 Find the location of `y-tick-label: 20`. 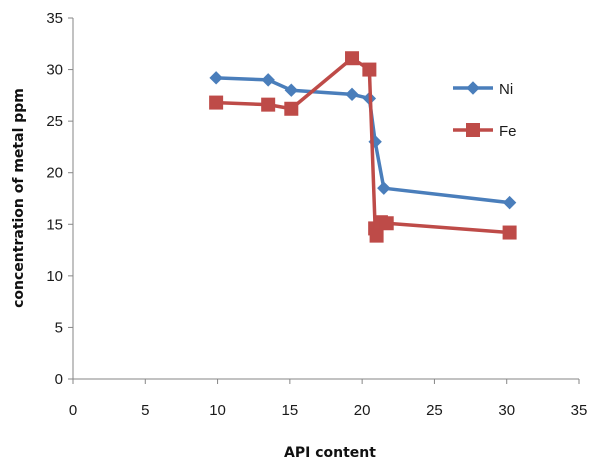

y-tick-label: 20 is located at coordinates (54, 173).